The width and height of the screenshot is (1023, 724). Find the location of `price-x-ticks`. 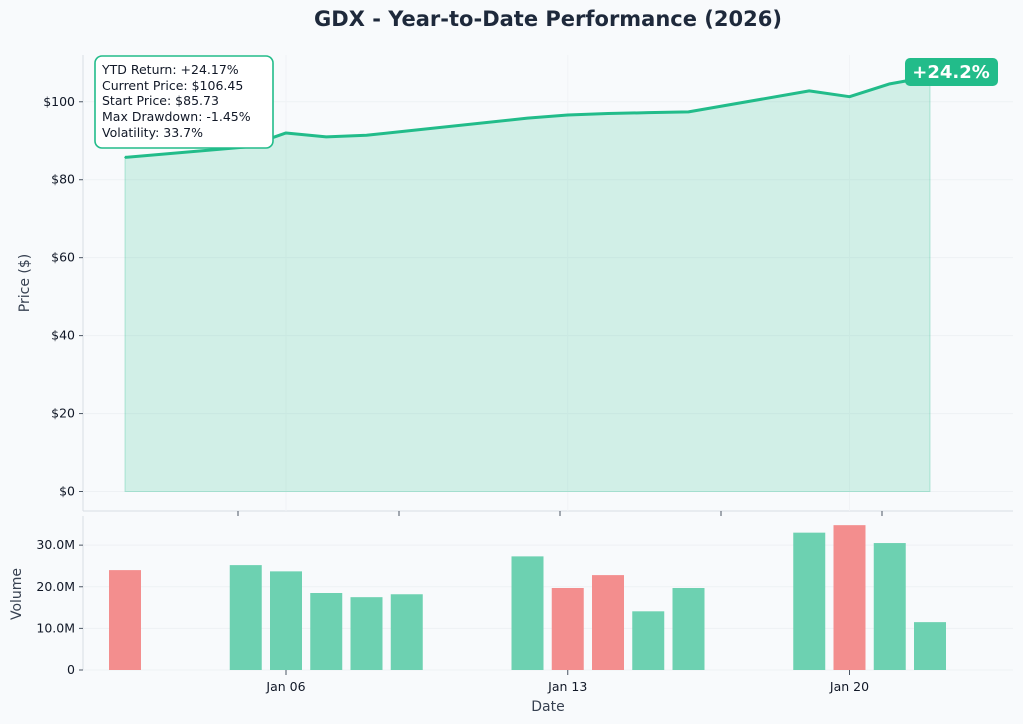

price-x-ticks is located at coordinates (560, 513).